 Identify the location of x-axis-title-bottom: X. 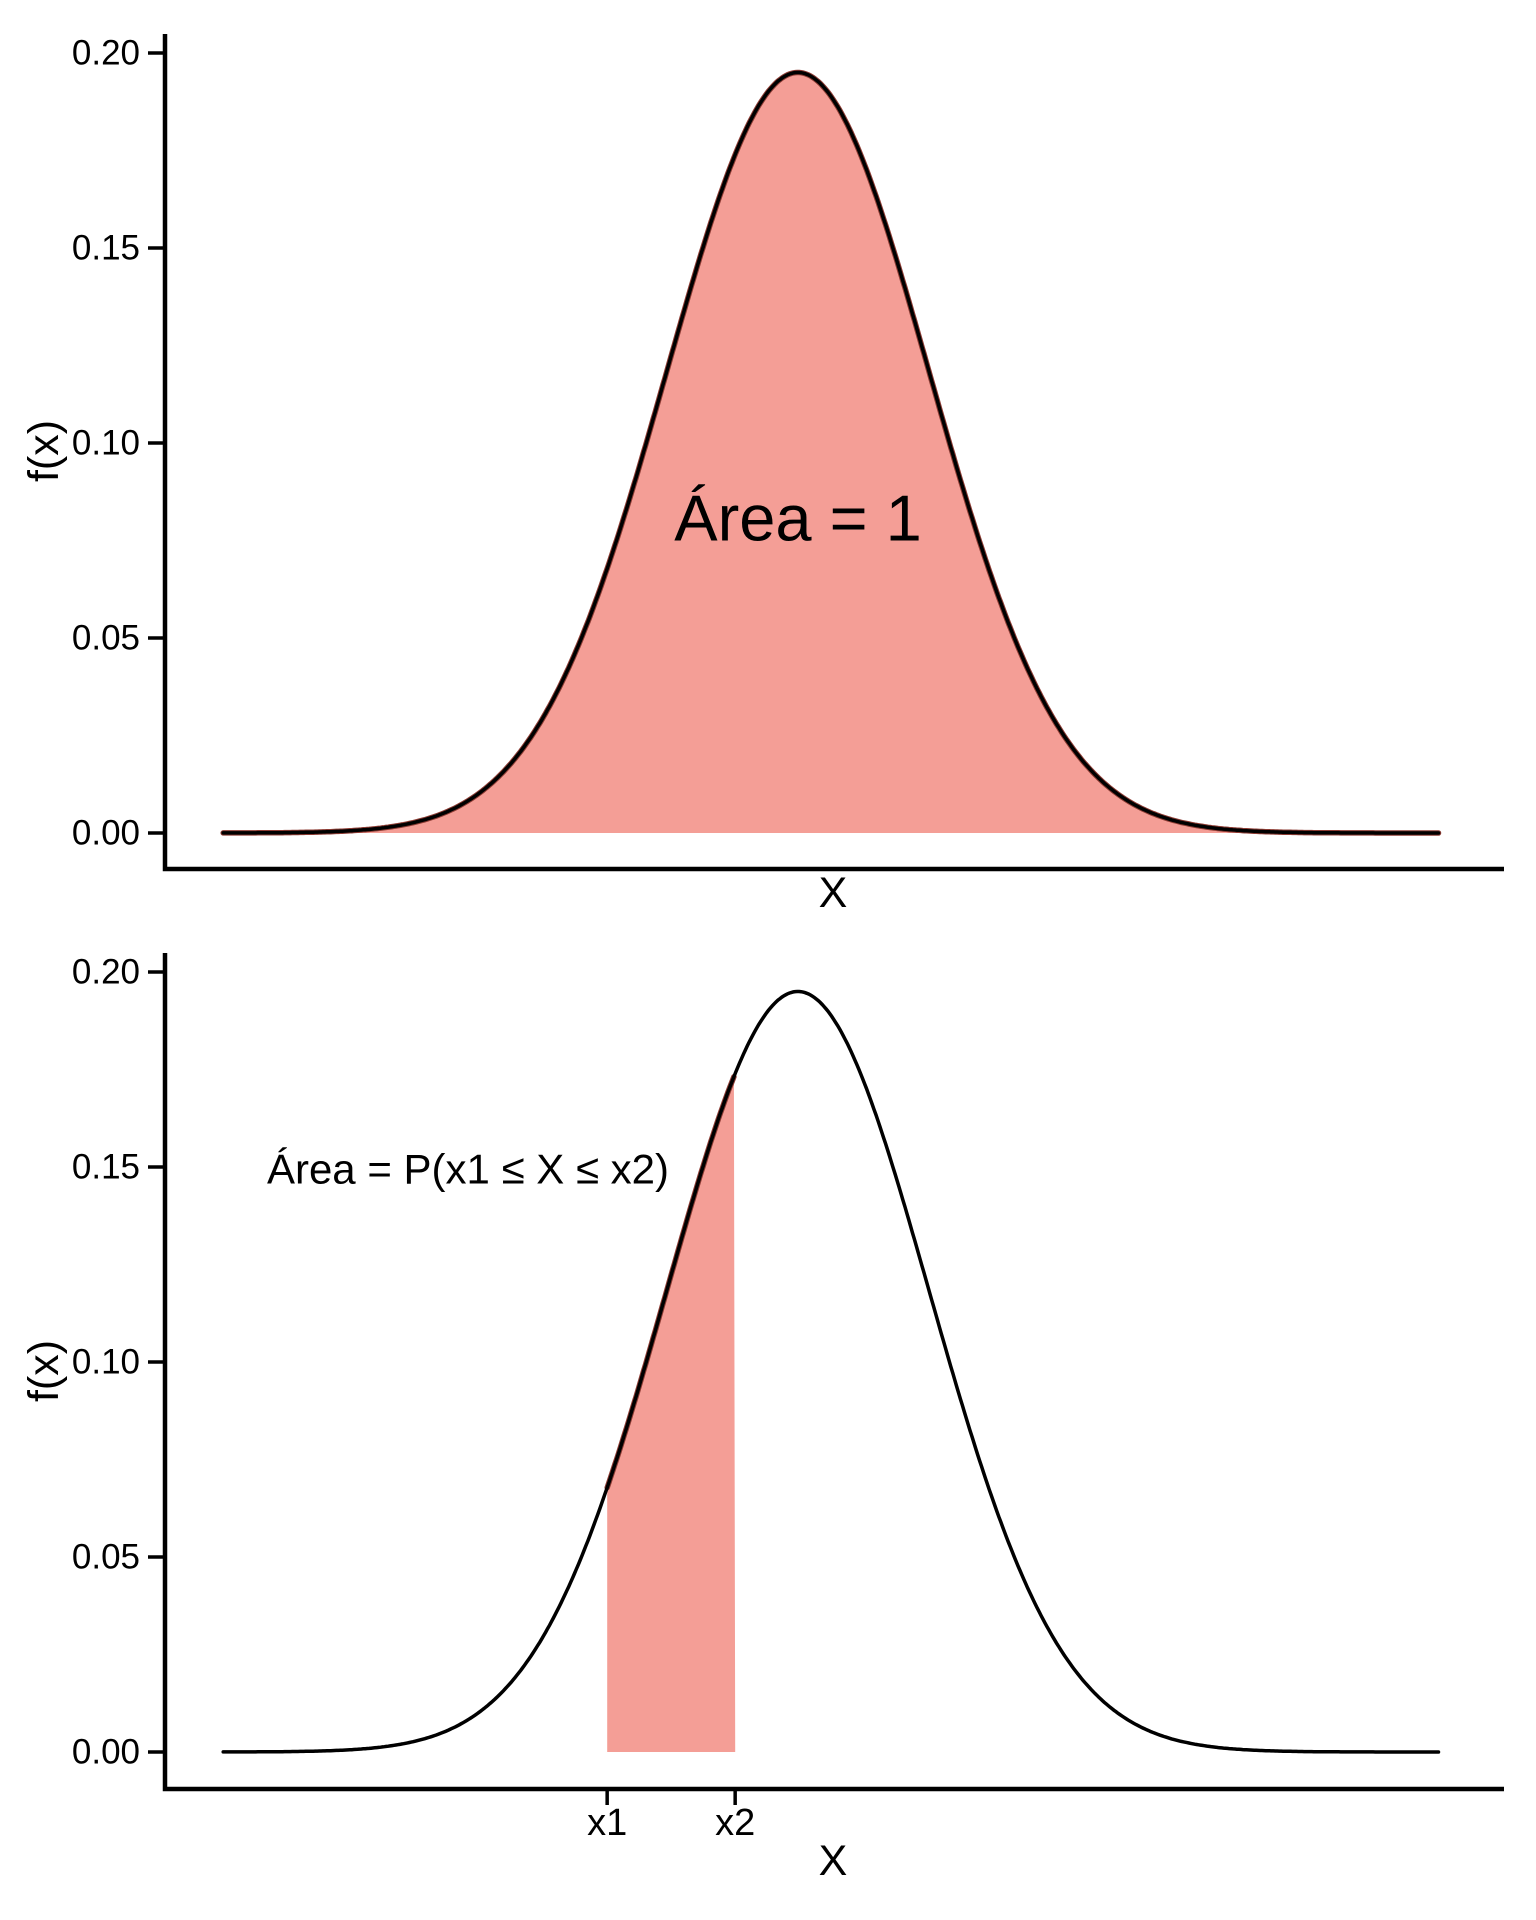
(833, 1861).